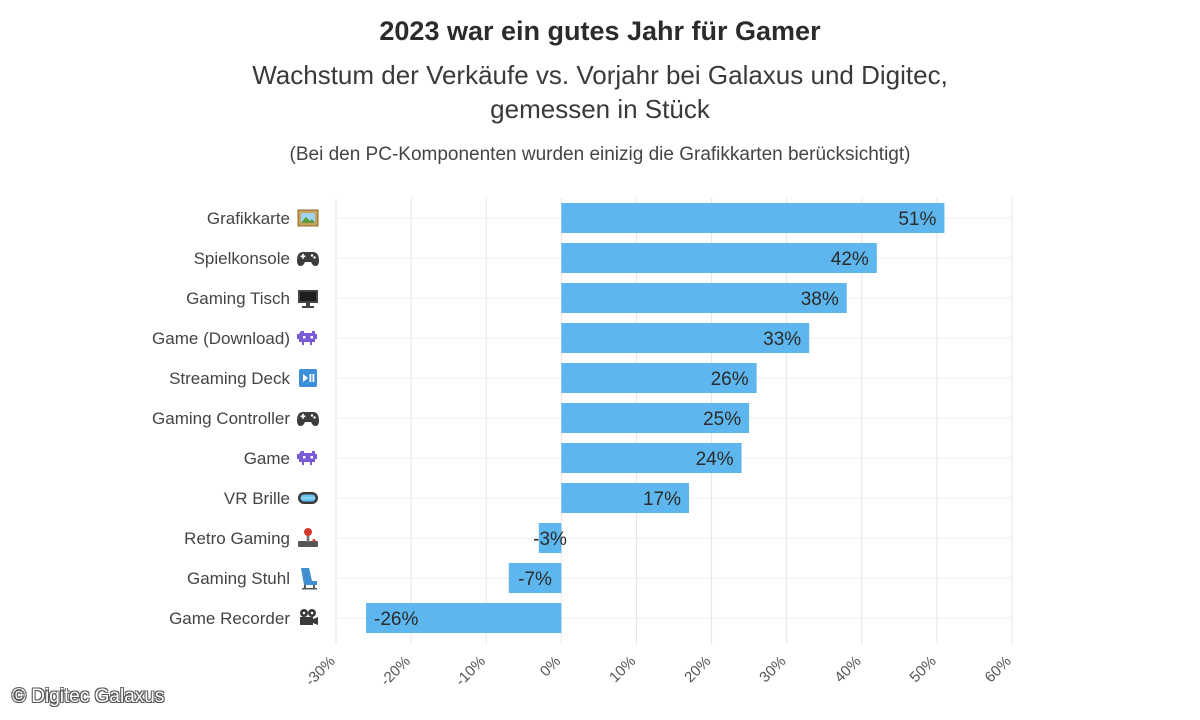 This screenshot has width=1200, height=720. What do you see at coordinates (320, 671) in the screenshot?
I see `tick-label-0: -30%` at bounding box center [320, 671].